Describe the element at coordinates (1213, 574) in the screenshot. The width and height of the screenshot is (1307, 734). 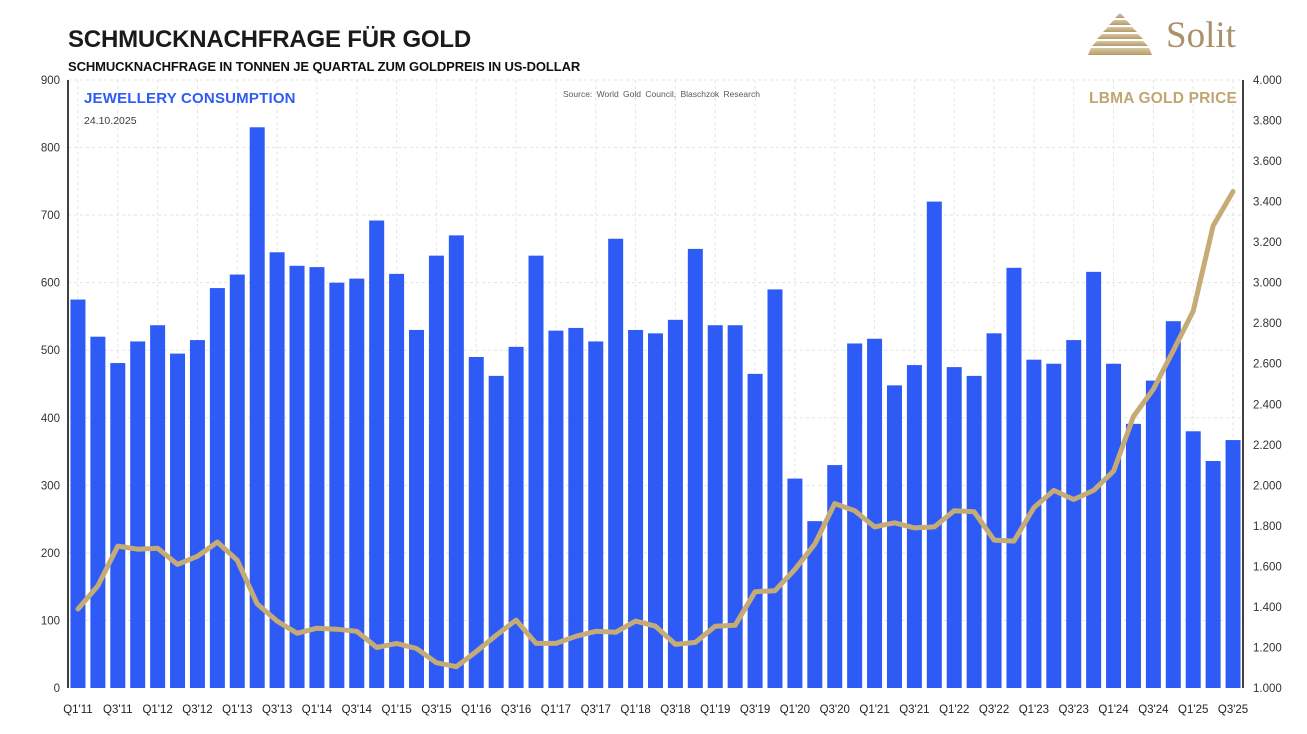
I see `bar-Q2'25` at that location.